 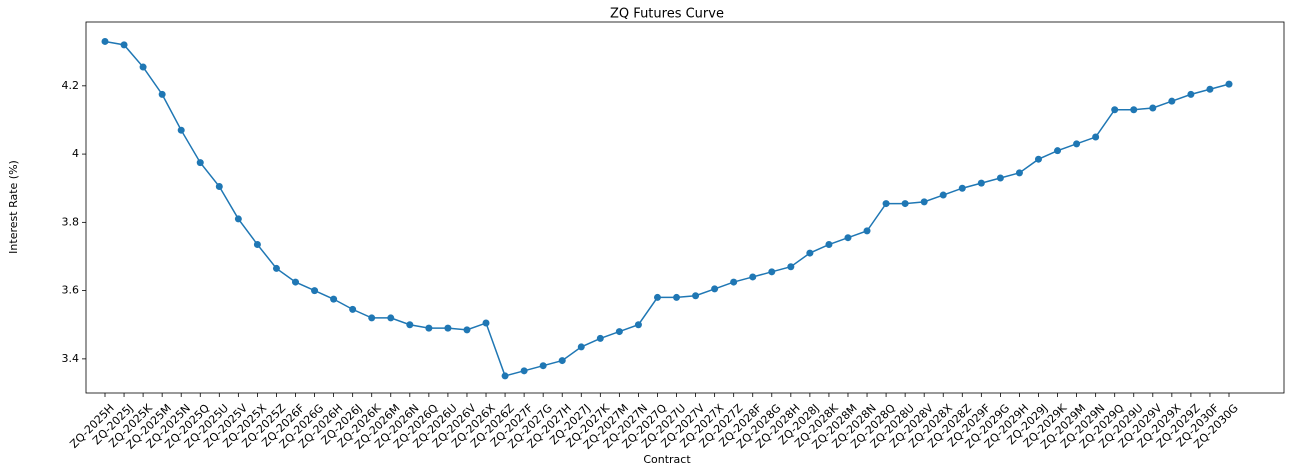 I want to click on y-tick-label: 4, so click(x=75, y=153).